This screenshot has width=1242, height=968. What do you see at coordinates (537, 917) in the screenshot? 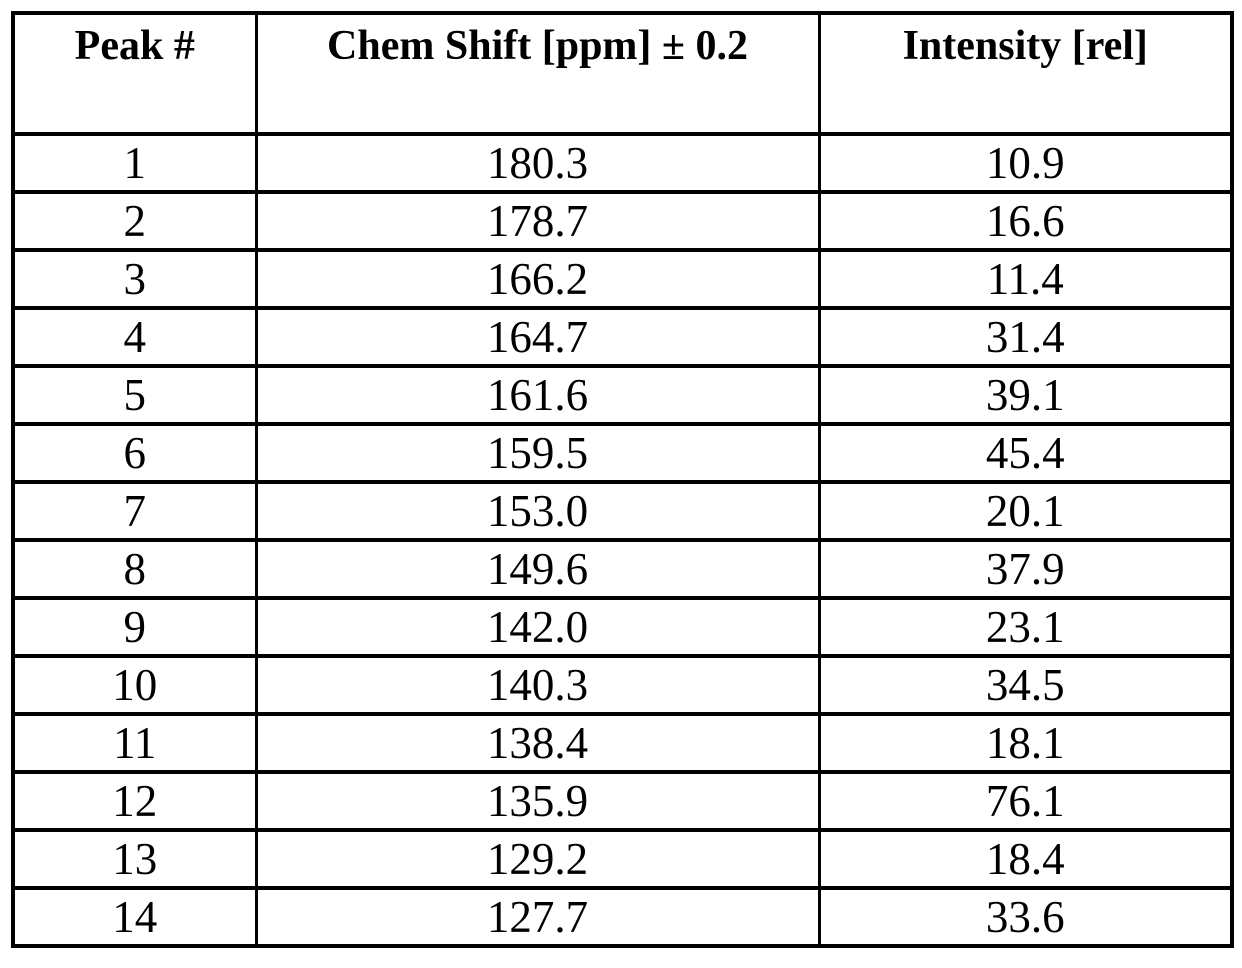
I see `chem-shift-cell: 127.7` at bounding box center [537, 917].